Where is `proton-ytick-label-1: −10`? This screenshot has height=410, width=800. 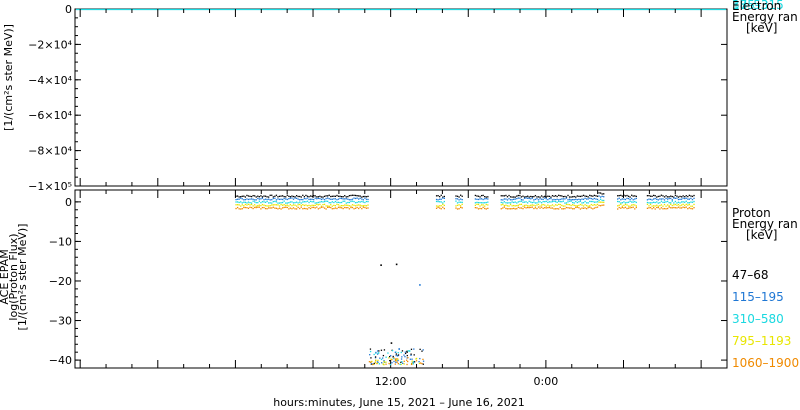
proton-ytick-label-1: −10 is located at coordinates (60, 241).